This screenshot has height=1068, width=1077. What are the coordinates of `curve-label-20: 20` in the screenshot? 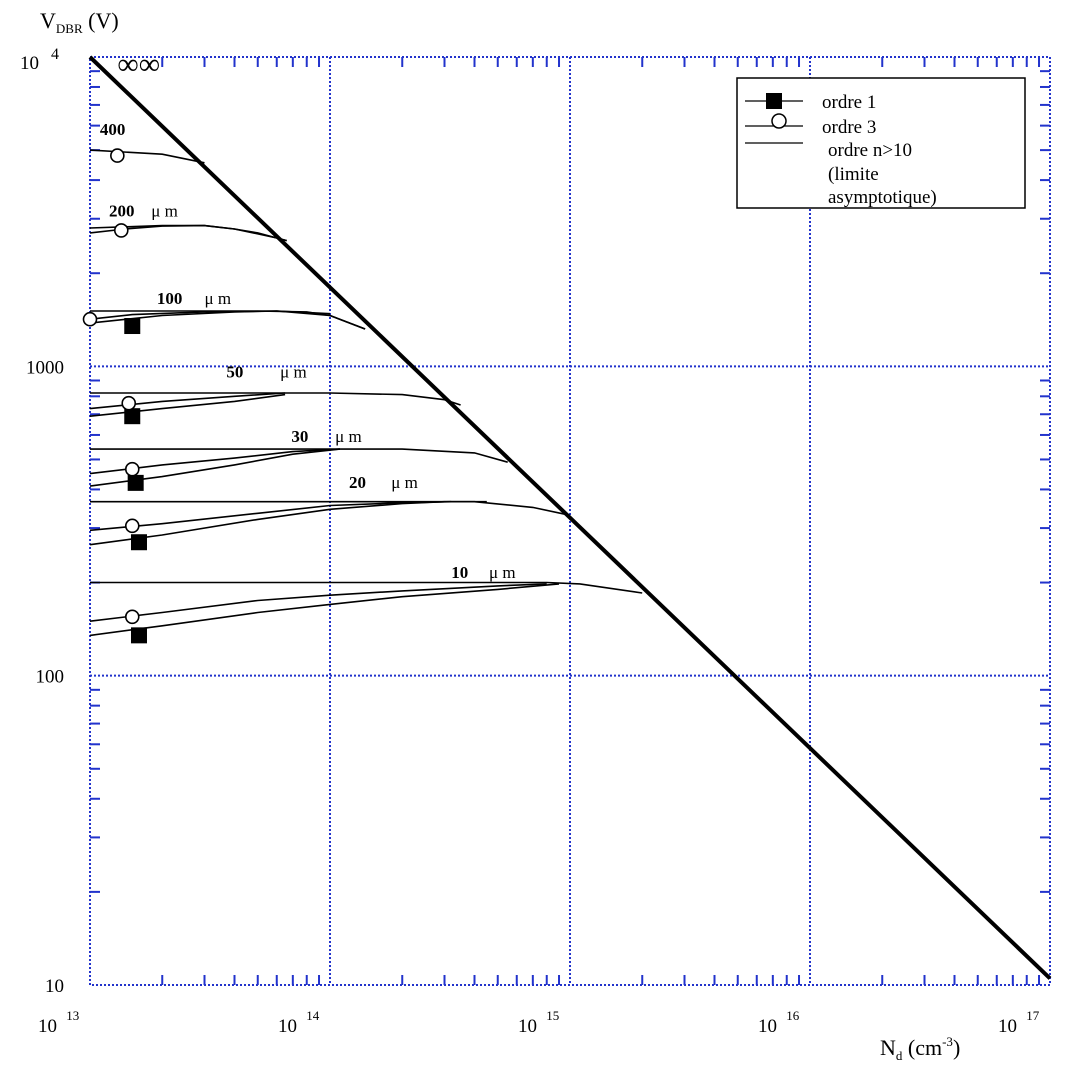 It's located at (357, 482).